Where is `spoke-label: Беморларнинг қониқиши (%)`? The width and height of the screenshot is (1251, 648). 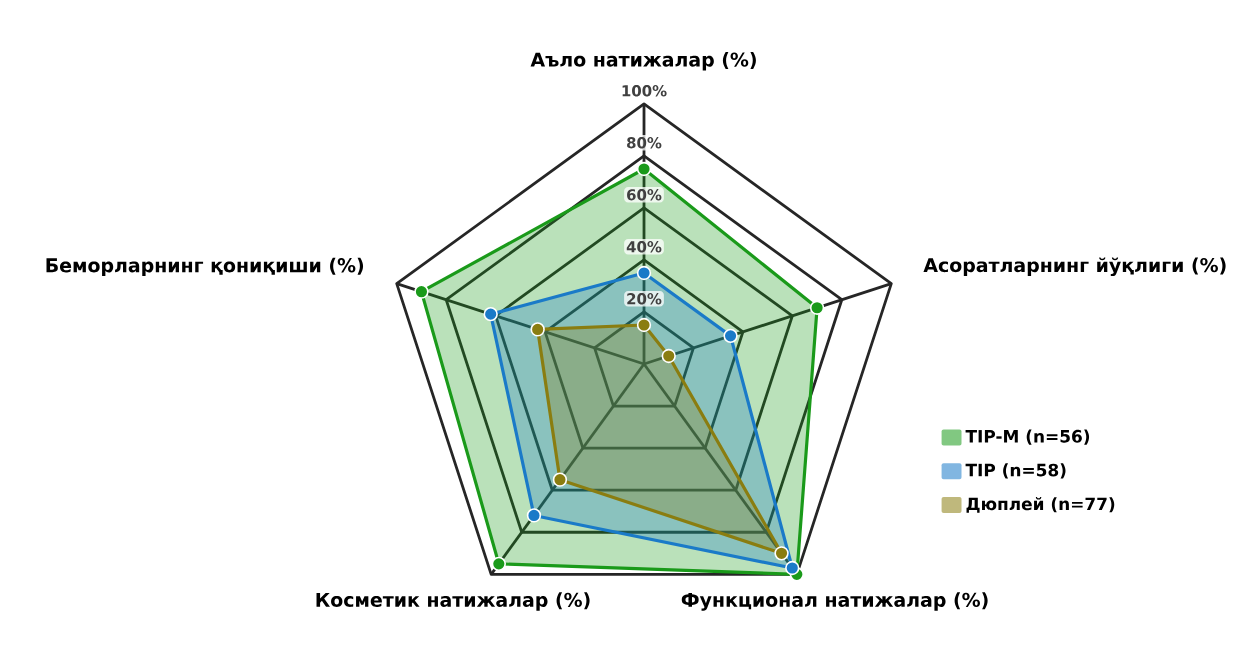 spoke-label: Беморларнинг қониқиши (%) is located at coordinates (205, 267).